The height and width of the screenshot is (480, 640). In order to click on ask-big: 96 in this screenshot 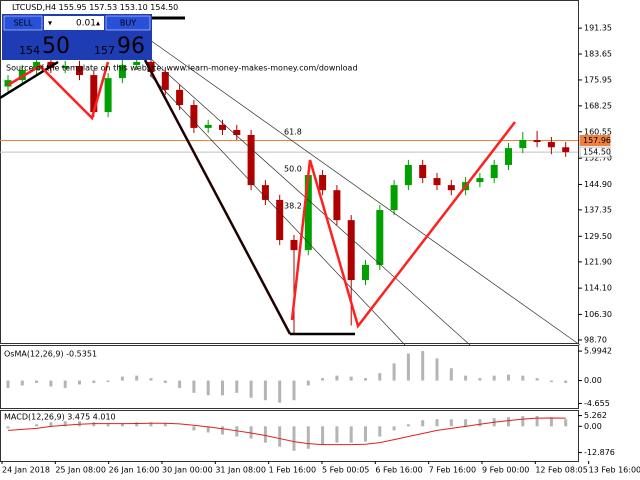, I will do `click(131, 46)`.